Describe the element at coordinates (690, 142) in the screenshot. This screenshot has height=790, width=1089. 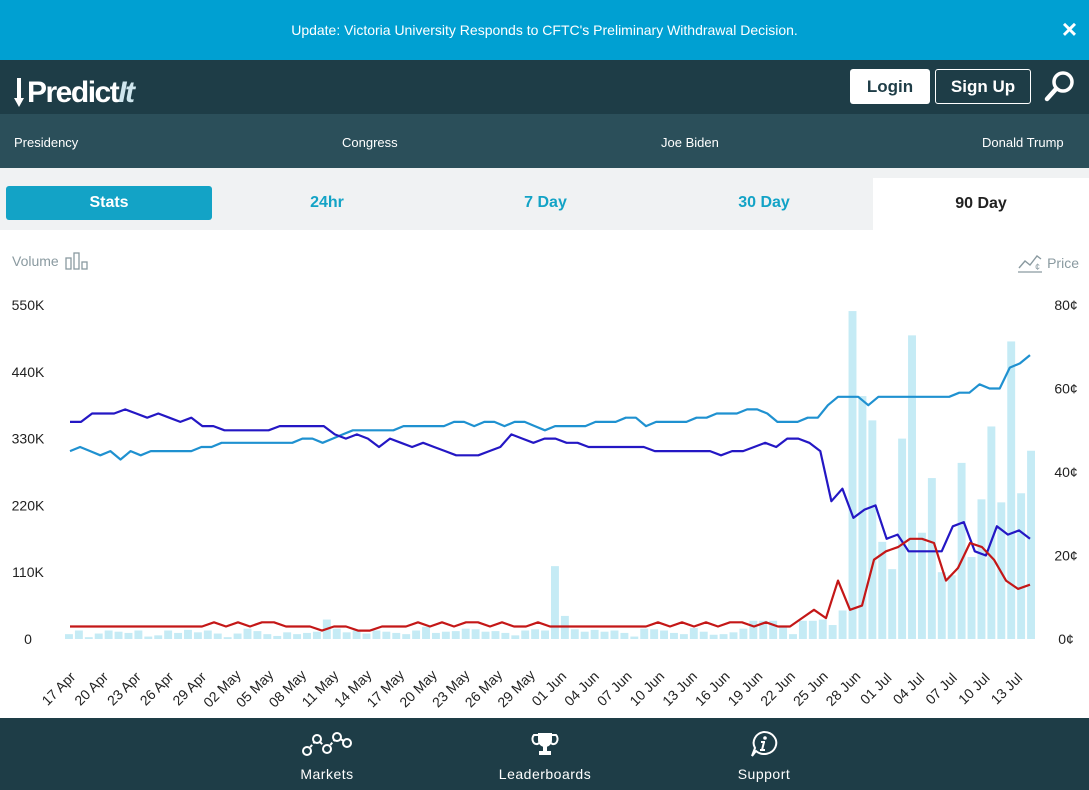
I see `nav-item-joe-biden: Joe Biden` at that location.